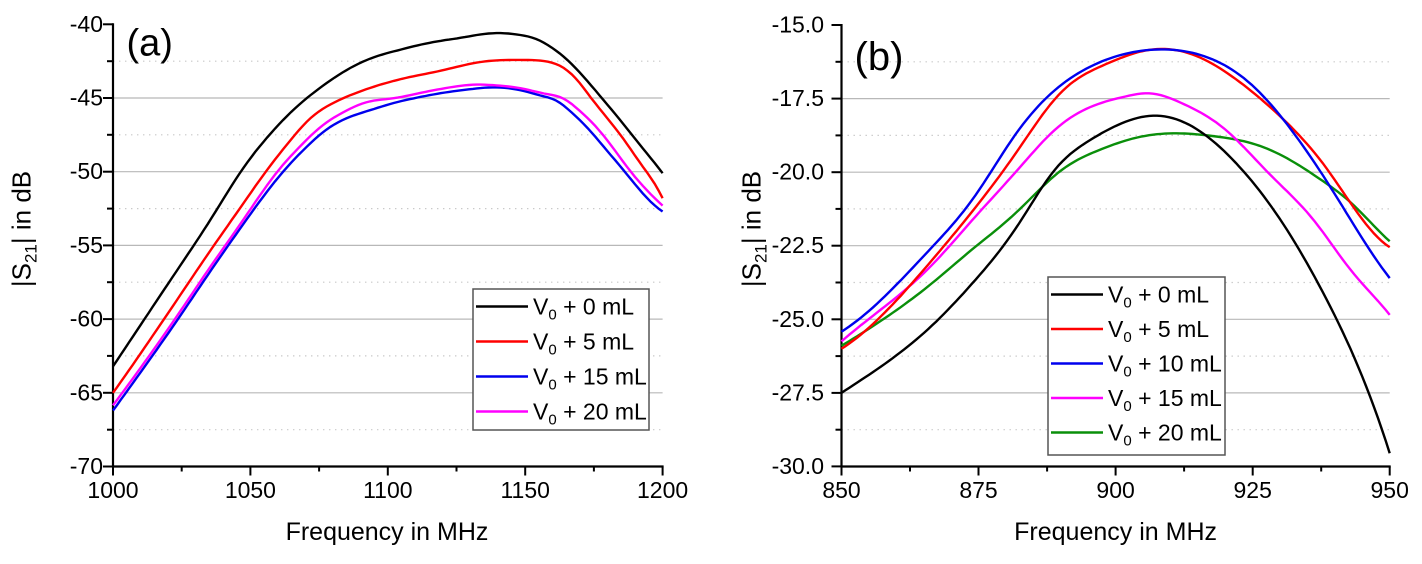  What do you see at coordinates (112, 490) in the screenshot?
I see `svg-text: 1000` at bounding box center [112, 490].